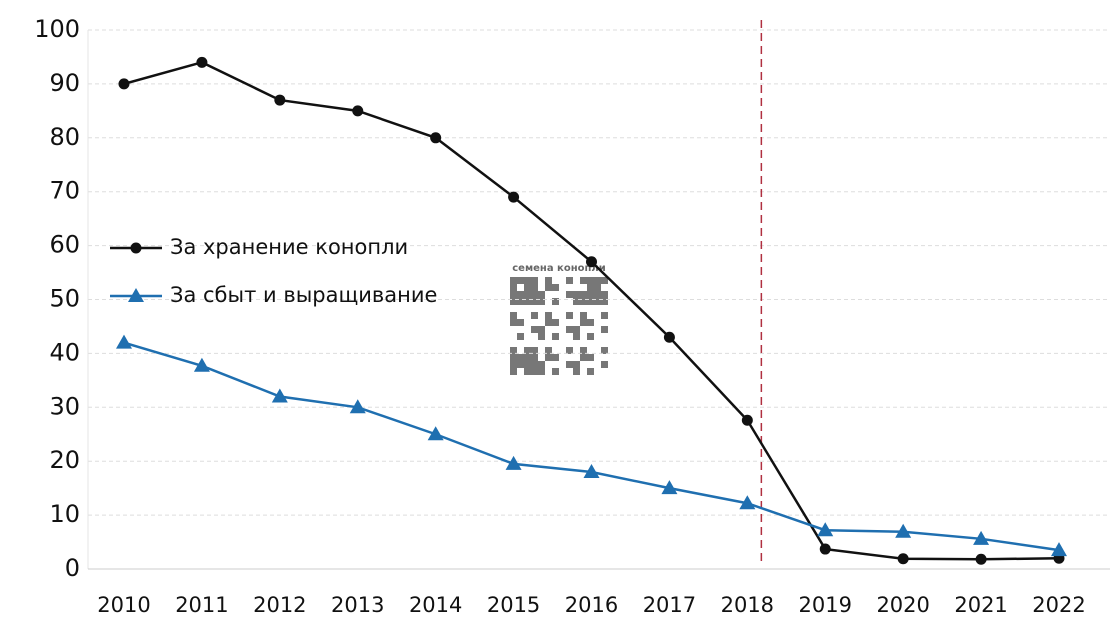  I want to click on y-tick-label: 10, so click(64, 514).